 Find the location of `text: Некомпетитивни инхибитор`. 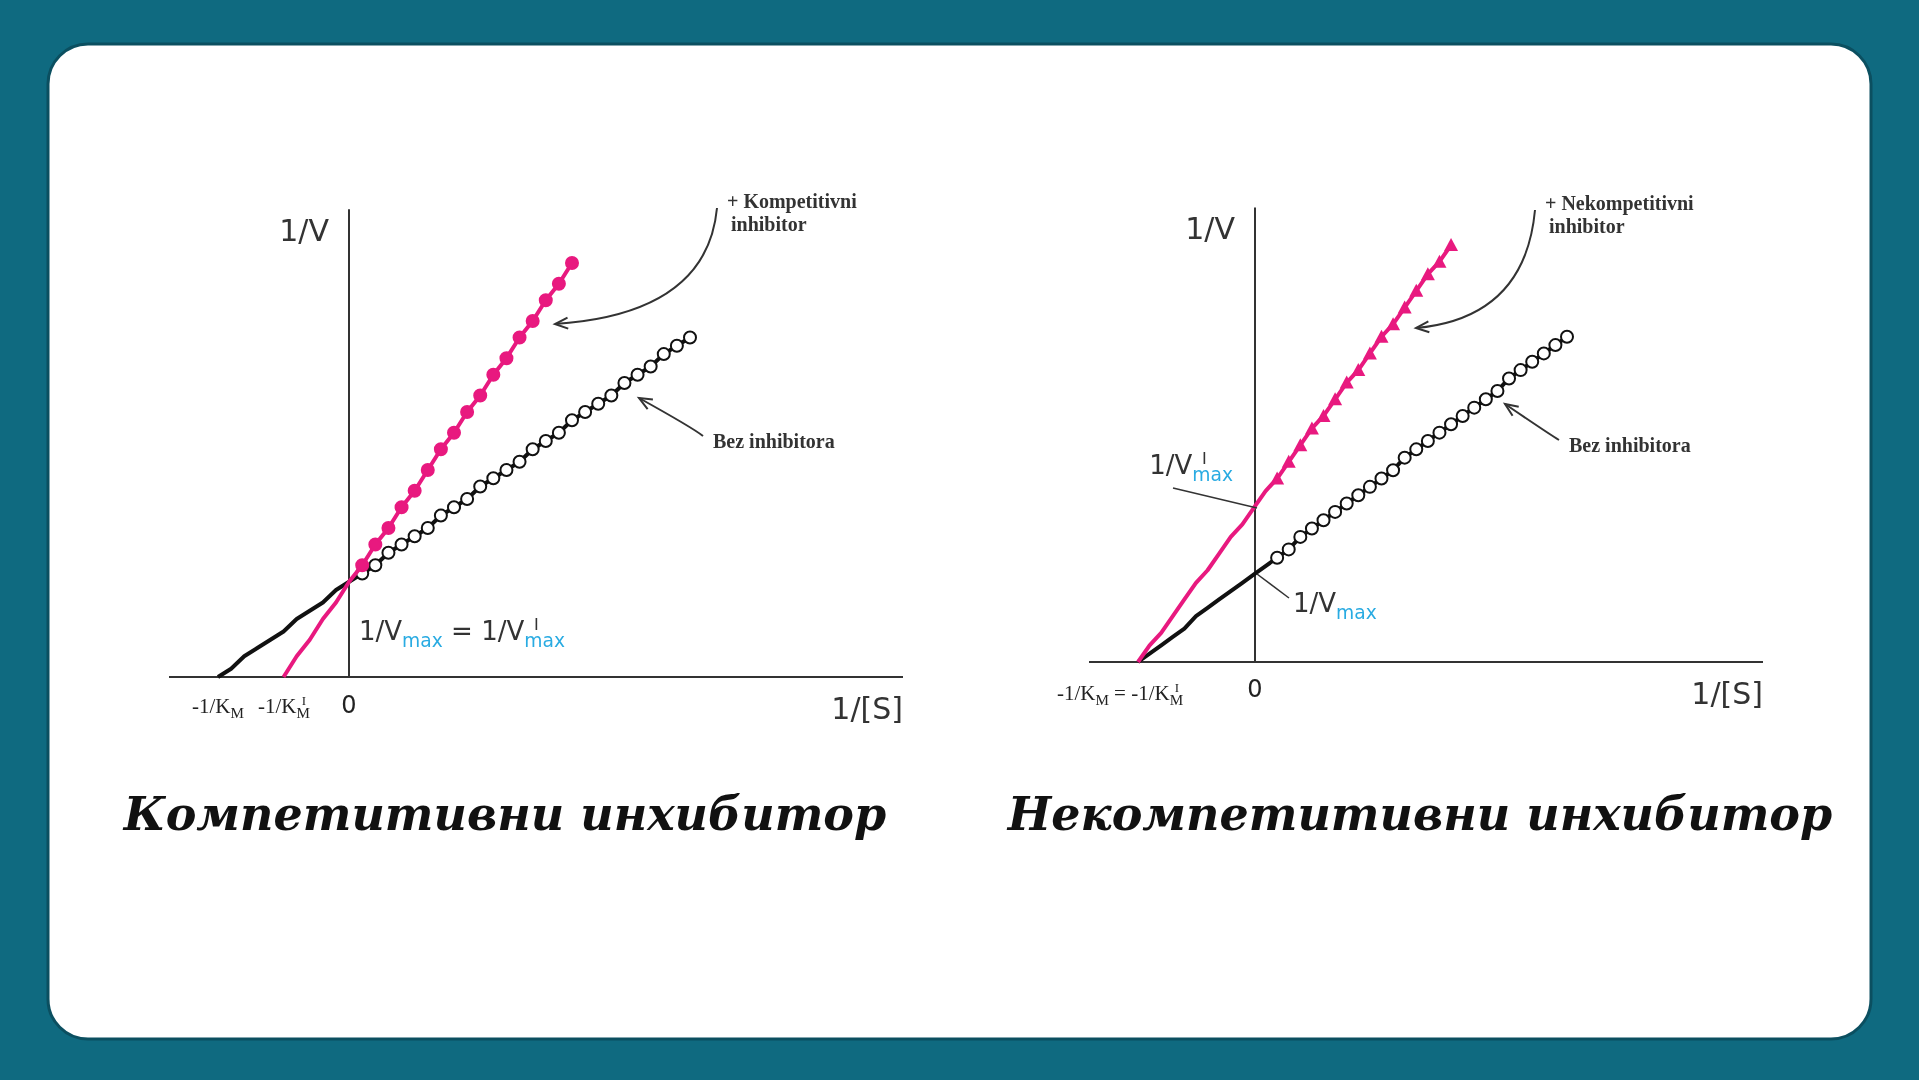

text: Некомпетитивни инхибитор is located at coordinates (1419, 814).